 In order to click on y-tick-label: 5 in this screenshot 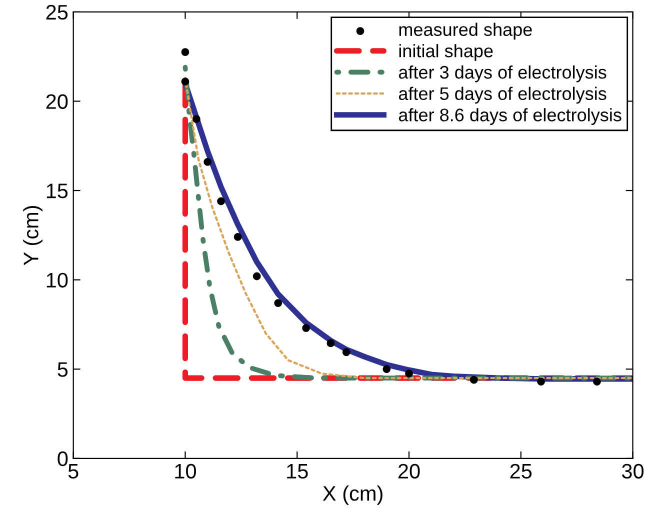, I will do `click(63, 369)`.